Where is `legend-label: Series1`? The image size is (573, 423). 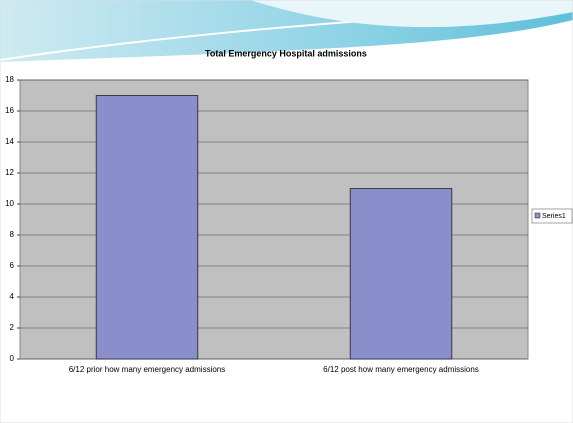 legend-label: Series1 is located at coordinates (554, 216).